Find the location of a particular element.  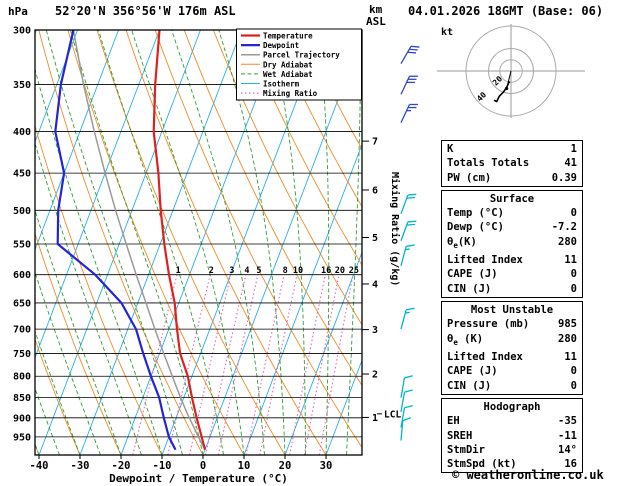

mixing-ratio-value-label: 5 is located at coordinates (258, 271).